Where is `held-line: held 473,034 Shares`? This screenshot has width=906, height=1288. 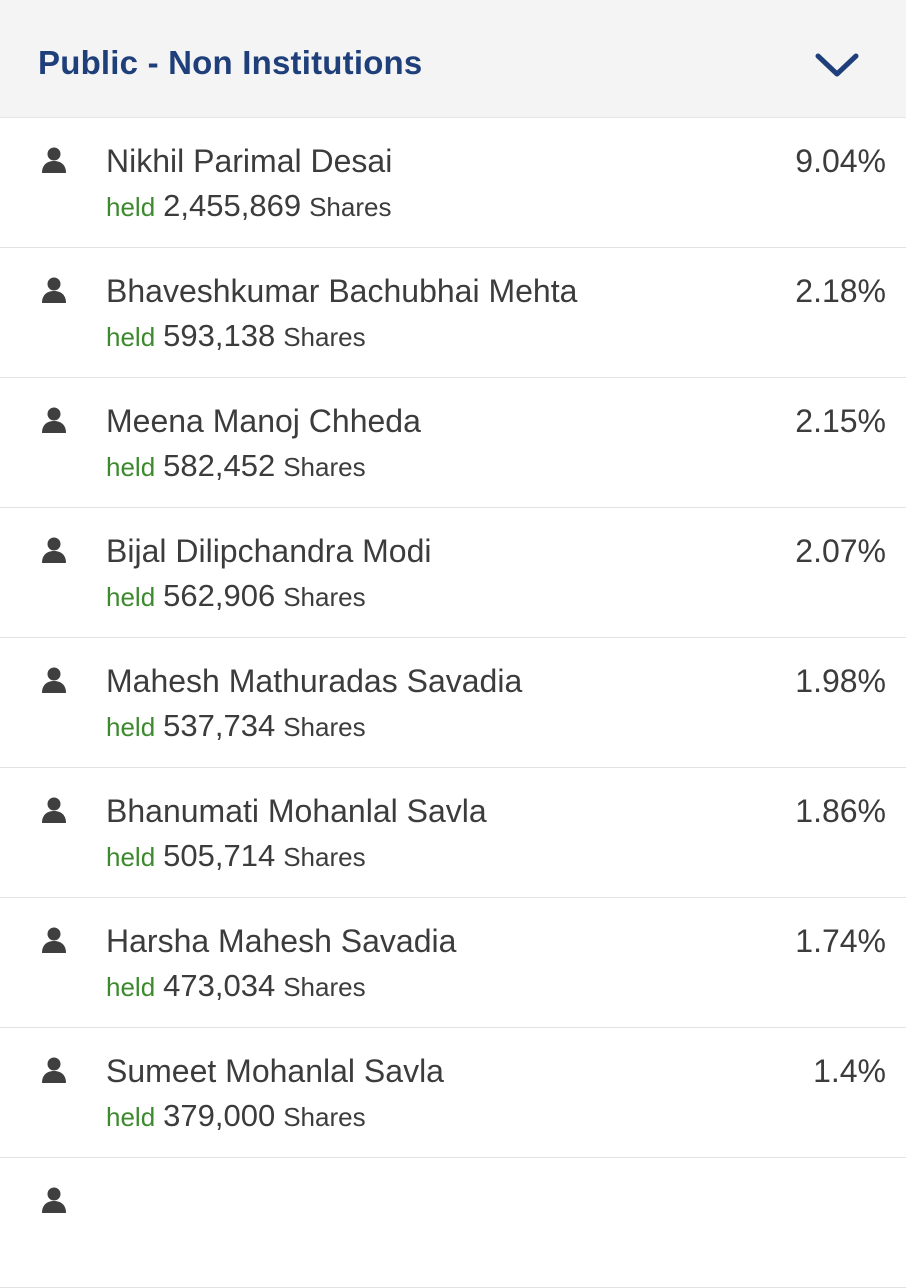 held-line: held 473,034 Shares is located at coordinates (236, 986).